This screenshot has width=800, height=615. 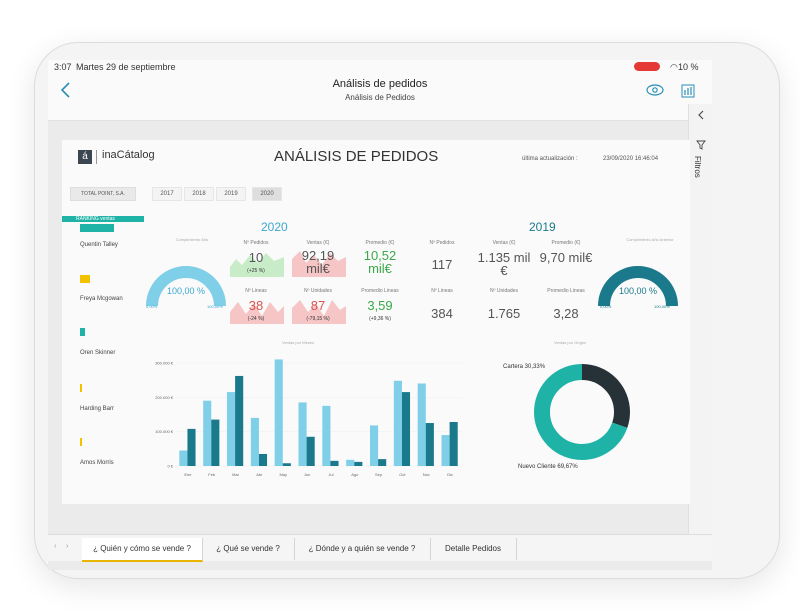 I want to click on report-title: ANÁLISIS DE PEDIDOS, so click(x=356, y=156).